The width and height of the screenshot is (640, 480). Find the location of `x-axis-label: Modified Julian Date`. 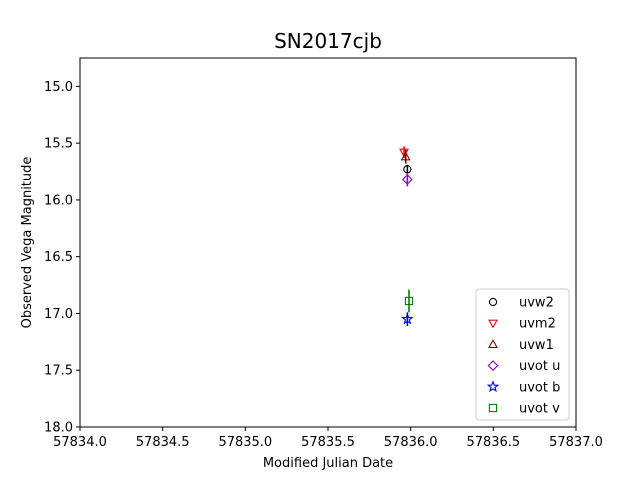

x-axis-label: Modified Julian Date is located at coordinates (328, 463).